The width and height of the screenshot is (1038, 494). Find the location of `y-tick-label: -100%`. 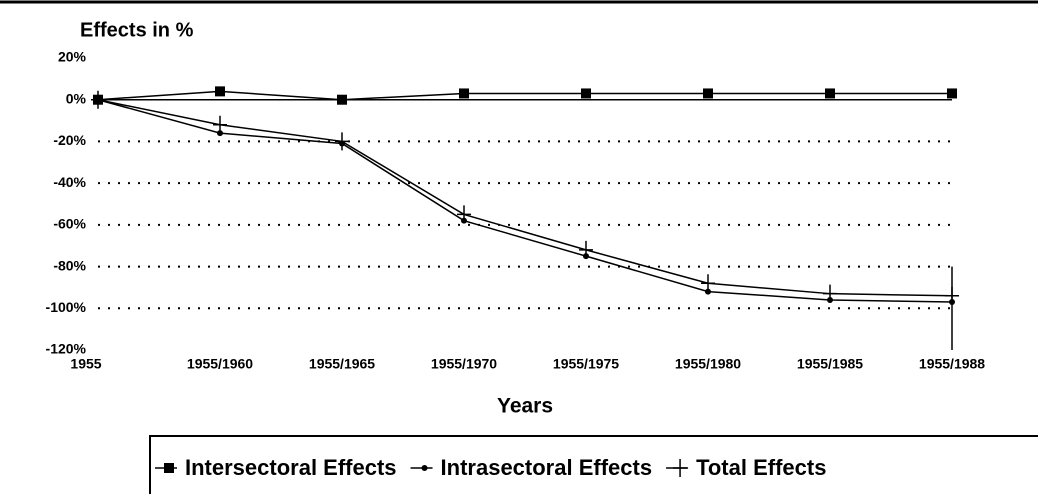

y-tick-label: -100% is located at coordinates (66, 307).